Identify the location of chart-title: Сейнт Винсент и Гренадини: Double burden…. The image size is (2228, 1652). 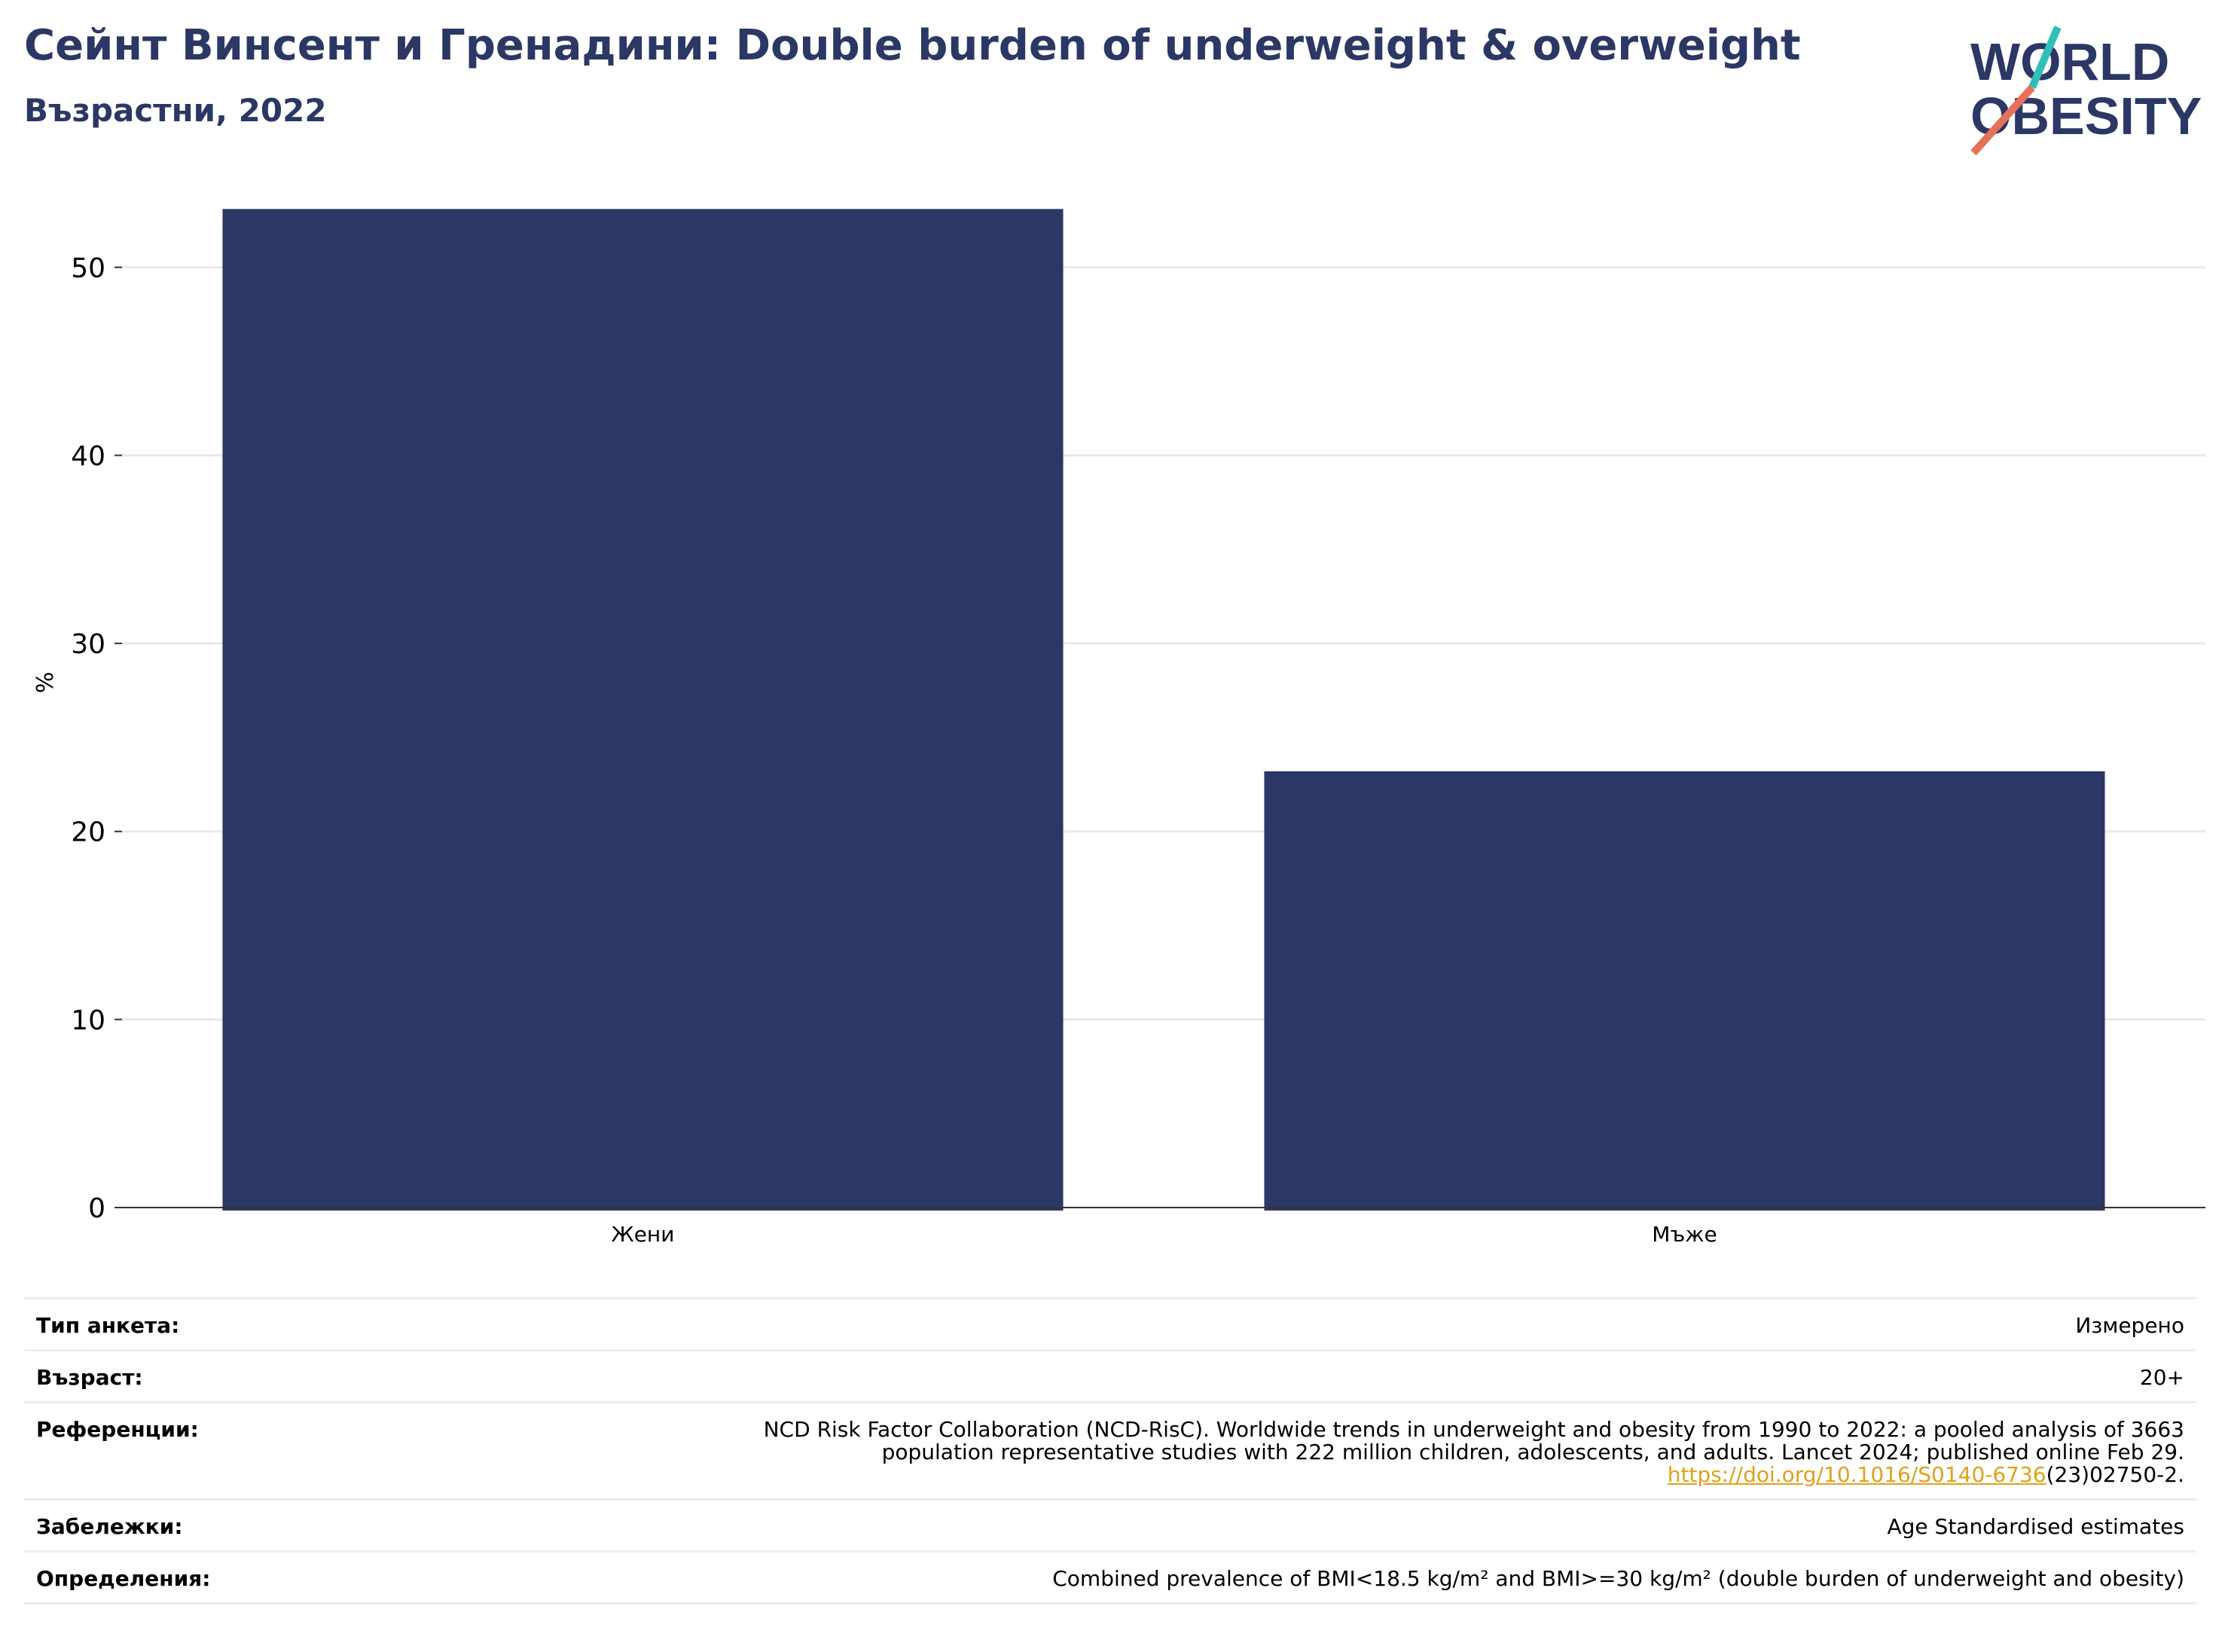
(912, 45).